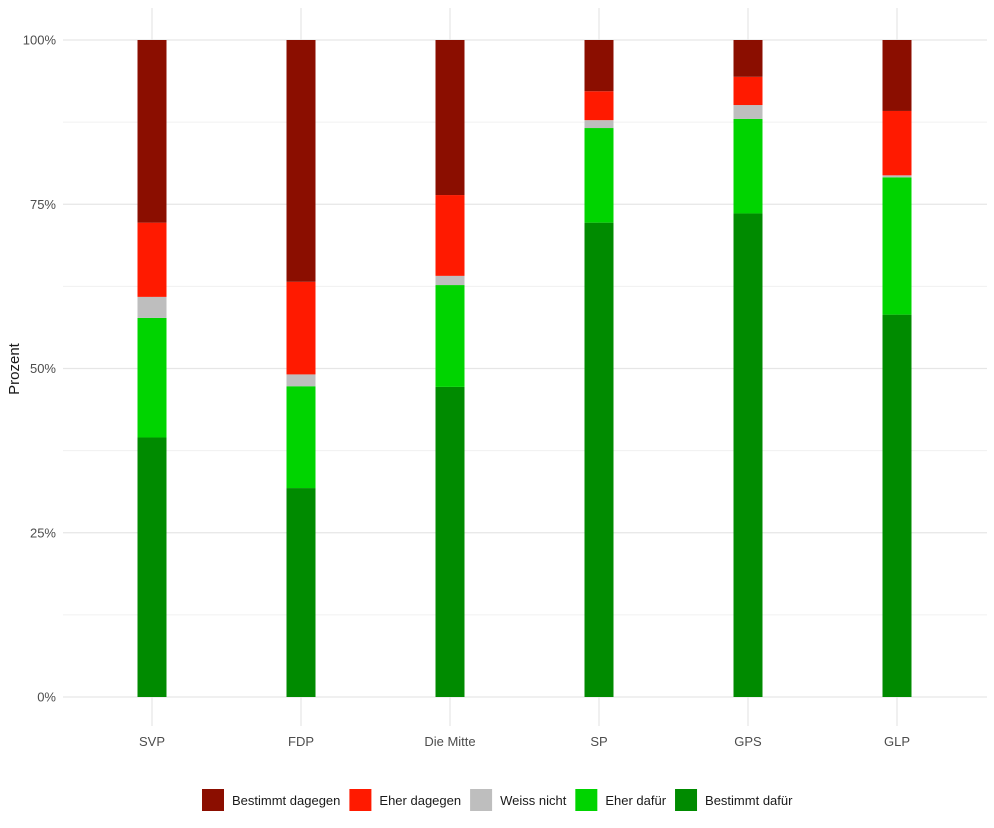  Describe the element at coordinates (14, 368) in the screenshot. I see `y-axis-label: Prozent` at that location.